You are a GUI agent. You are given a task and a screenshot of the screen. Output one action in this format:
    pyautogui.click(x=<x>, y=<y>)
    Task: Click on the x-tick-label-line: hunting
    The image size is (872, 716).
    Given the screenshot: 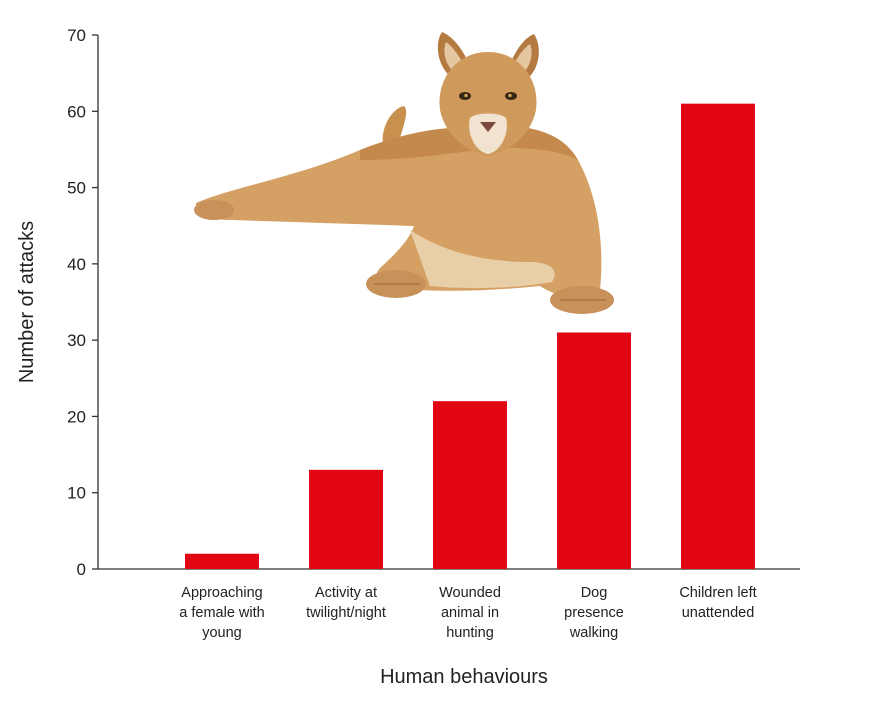 What is the action you would take?
    pyautogui.click(x=470, y=633)
    